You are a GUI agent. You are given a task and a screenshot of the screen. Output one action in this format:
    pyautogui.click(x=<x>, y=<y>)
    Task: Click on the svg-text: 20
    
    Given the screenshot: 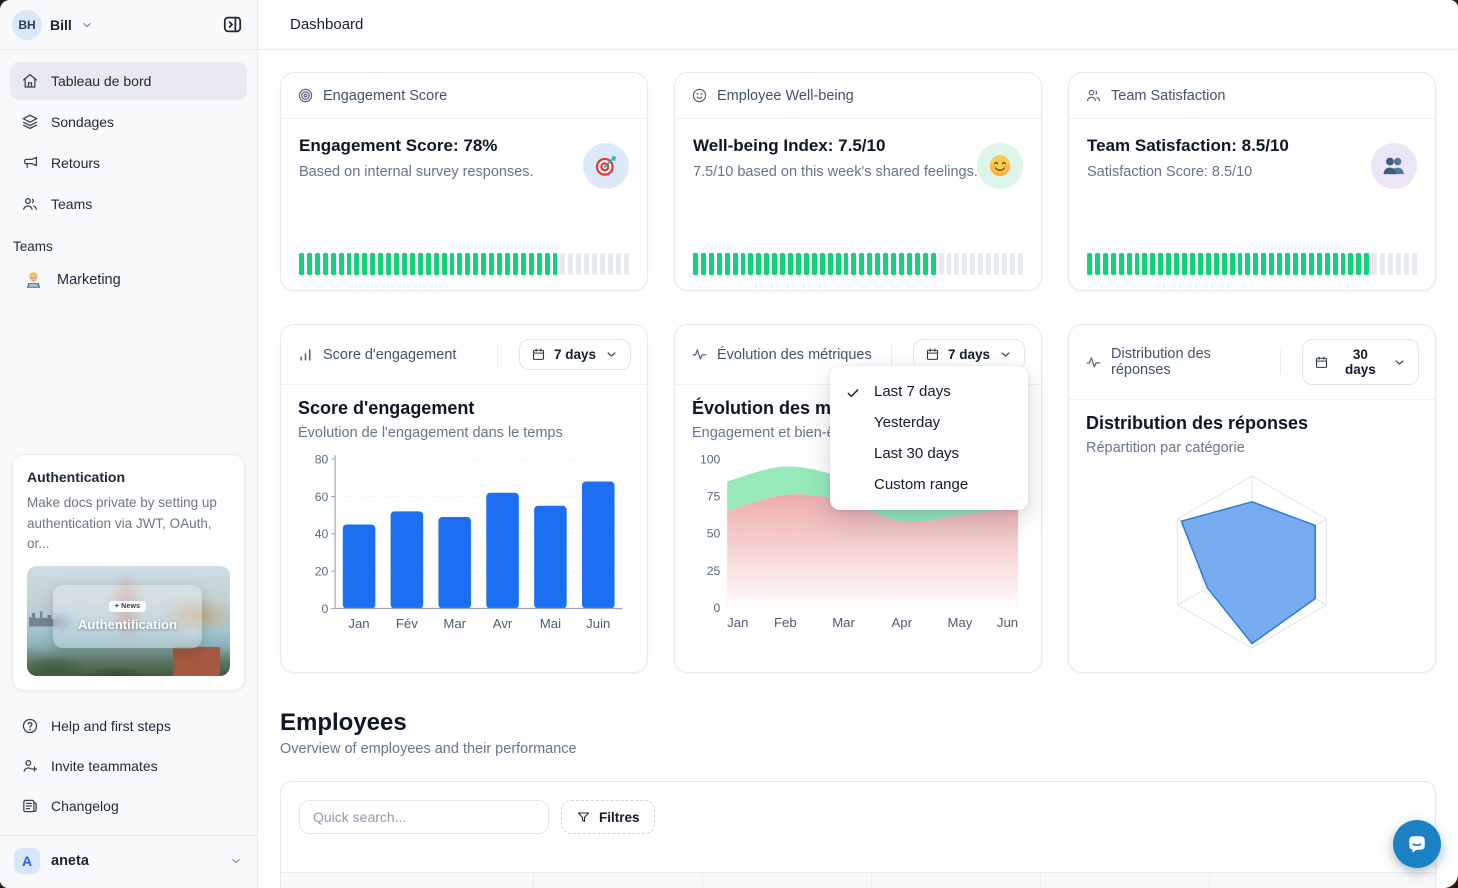 What is the action you would take?
    pyautogui.click(x=322, y=572)
    